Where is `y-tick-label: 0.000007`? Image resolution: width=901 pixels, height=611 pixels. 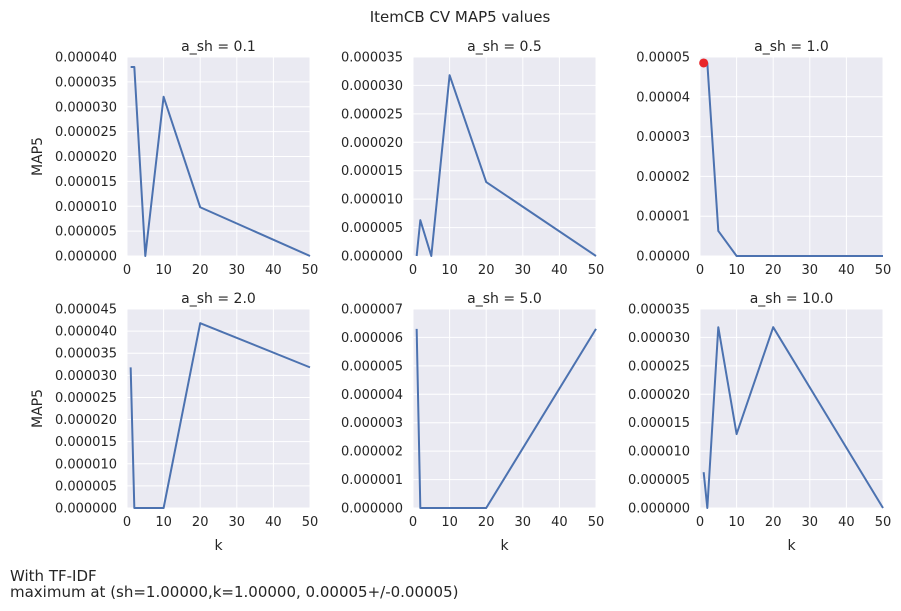 y-tick-label: 0.000007 is located at coordinates (372, 310).